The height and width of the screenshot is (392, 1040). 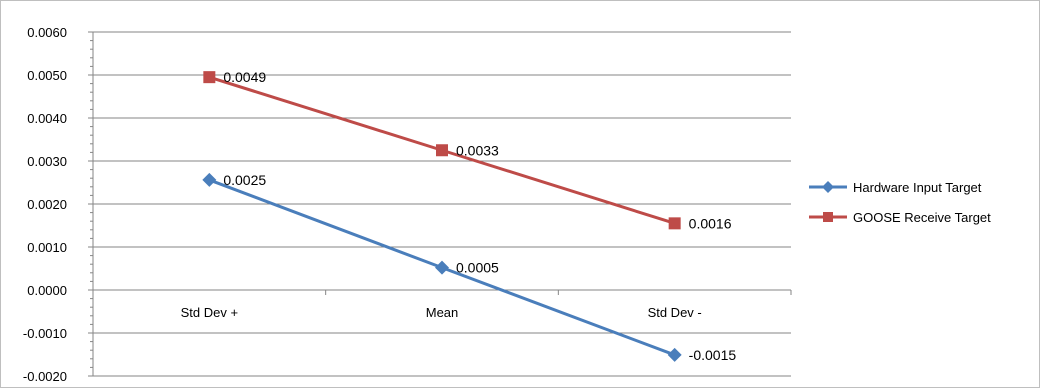 What do you see at coordinates (45, 376) in the screenshot?
I see `y-tick-label: -0.0020` at bounding box center [45, 376].